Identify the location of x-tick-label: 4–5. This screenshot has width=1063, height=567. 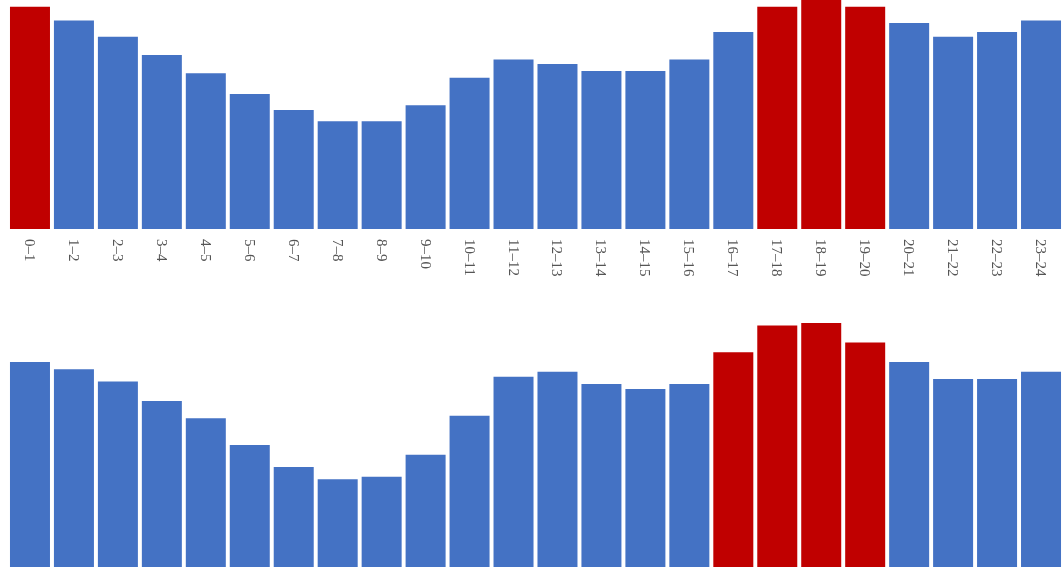
(205, 250).